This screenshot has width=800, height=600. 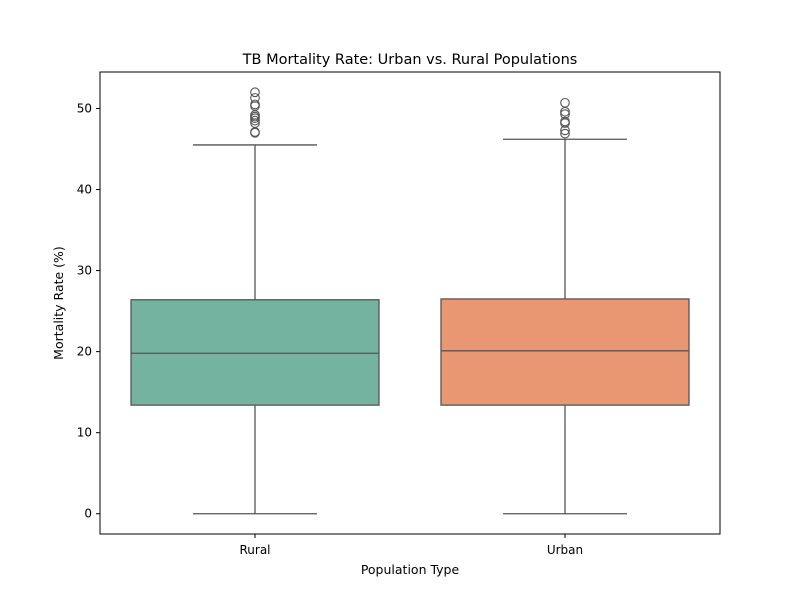 What do you see at coordinates (410, 569) in the screenshot?
I see `x-axis-label: Population Type` at bounding box center [410, 569].